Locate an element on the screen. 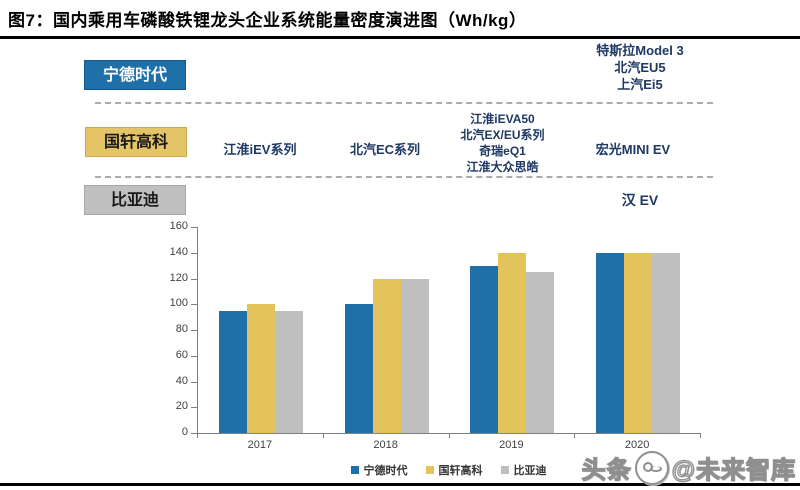 The height and width of the screenshot is (490, 800). annotation-line: 北汽EU5 is located at coordinates (640, 67).